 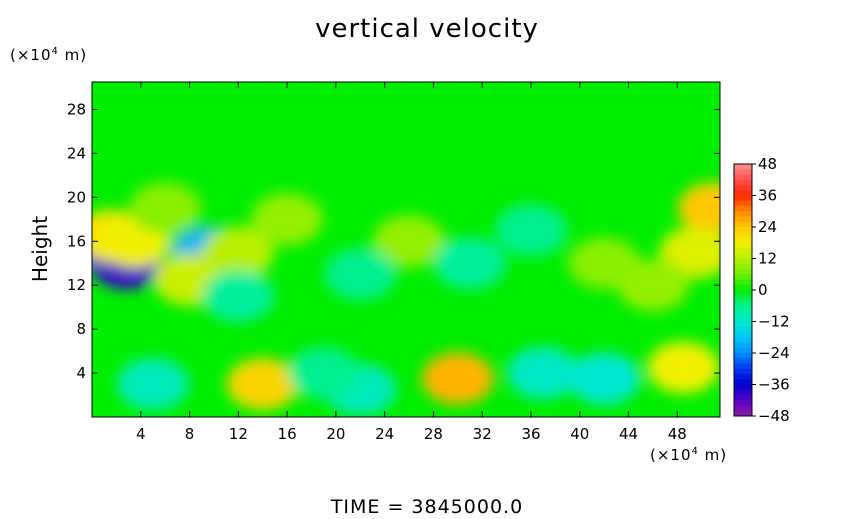 I want to click on colorbar: 48 36 24 12 0 −12 −24 −36 −48, so click(x=761, y=290).